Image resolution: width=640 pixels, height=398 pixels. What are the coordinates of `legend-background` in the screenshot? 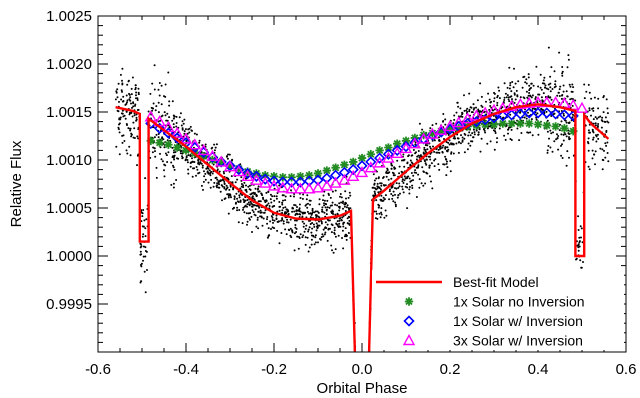 It's located at (498, 310).